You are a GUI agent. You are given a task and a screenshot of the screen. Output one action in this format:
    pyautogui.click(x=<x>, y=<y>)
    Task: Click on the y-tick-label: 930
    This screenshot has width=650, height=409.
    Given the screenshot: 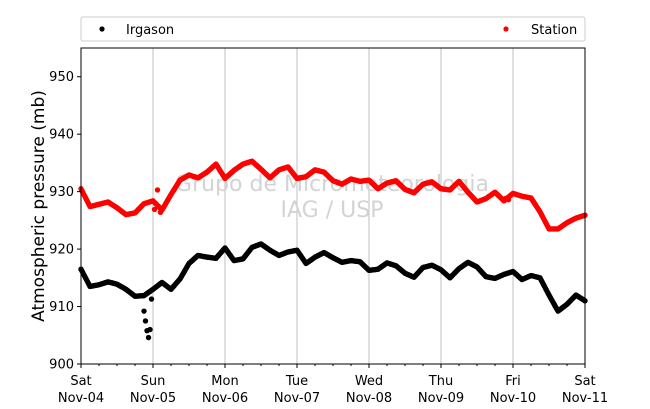 What is the action you would take?
    pyautogui.click(x=61, y=192)
    